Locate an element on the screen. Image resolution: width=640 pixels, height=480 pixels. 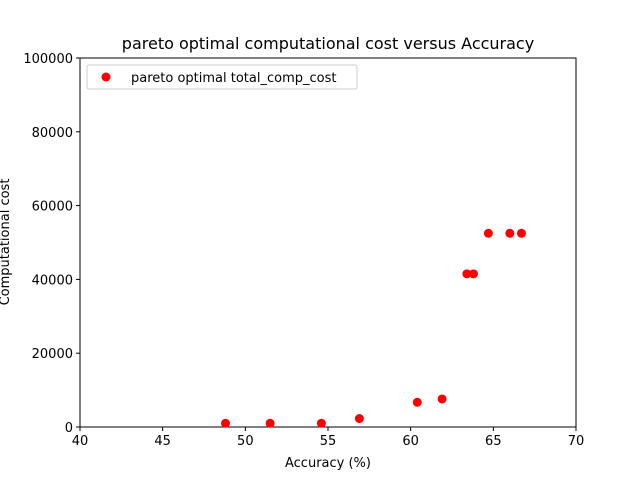
x-axis: 40 45 50 55 60 65 70 is located at coordinates (328, 438).